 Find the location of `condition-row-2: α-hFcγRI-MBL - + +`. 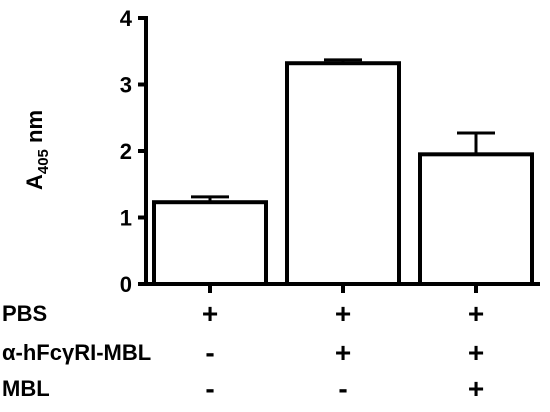

condition-row-2: α-hFcγRI-MBL - + + is located at coordinates (243, 352).